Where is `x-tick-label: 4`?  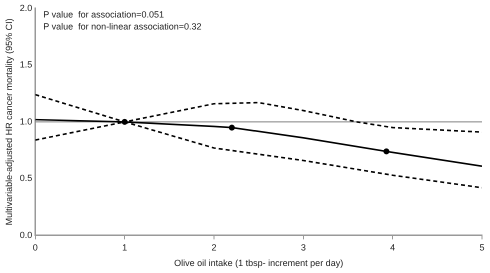
x-tick-label: 4 is located at coordinates (393, 247).